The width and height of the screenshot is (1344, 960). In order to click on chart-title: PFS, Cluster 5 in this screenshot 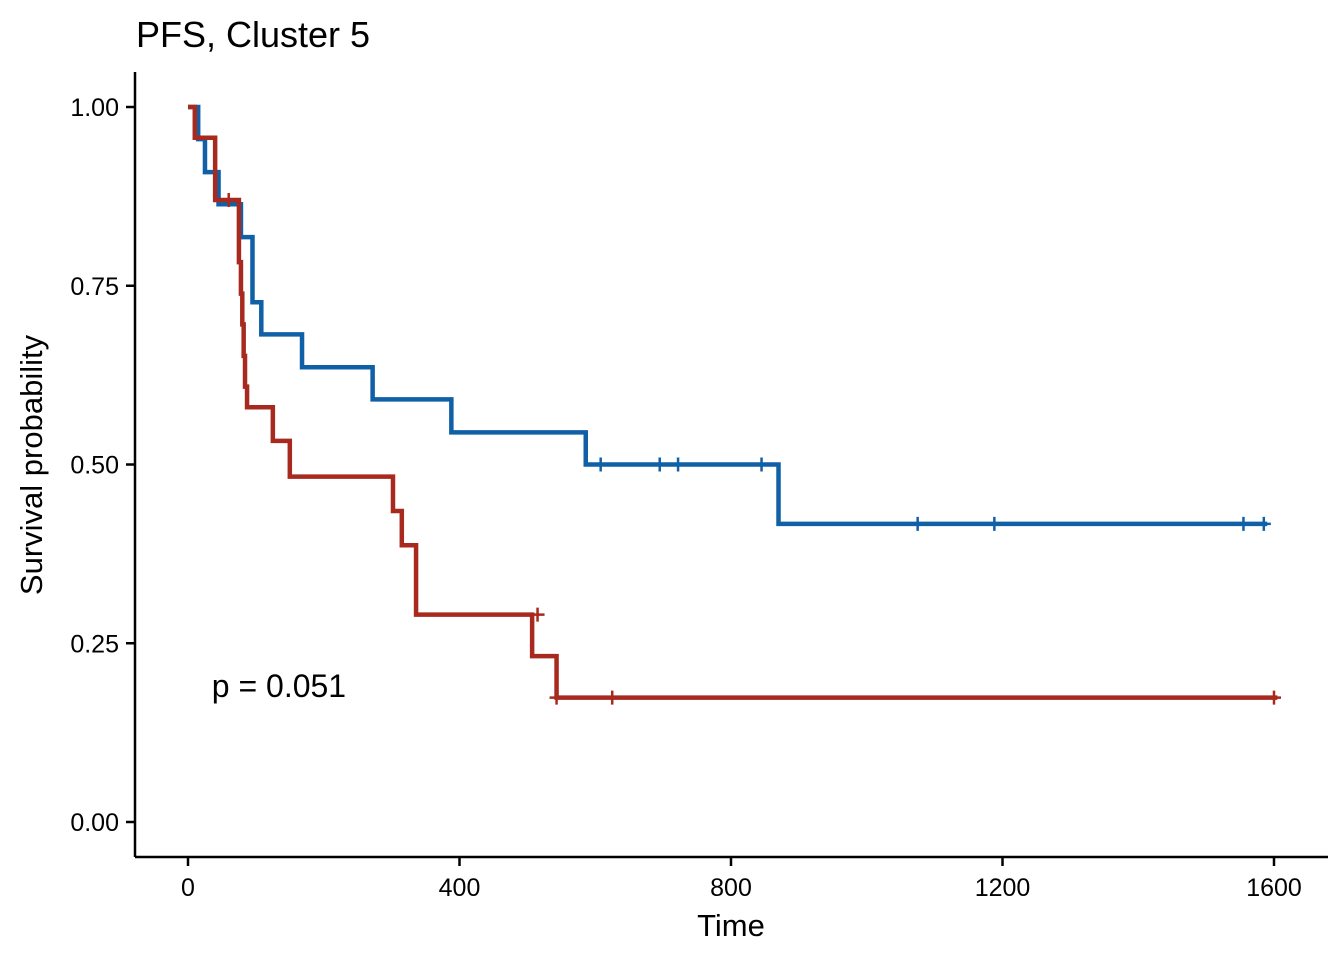, I will do `click(253, 34)`.